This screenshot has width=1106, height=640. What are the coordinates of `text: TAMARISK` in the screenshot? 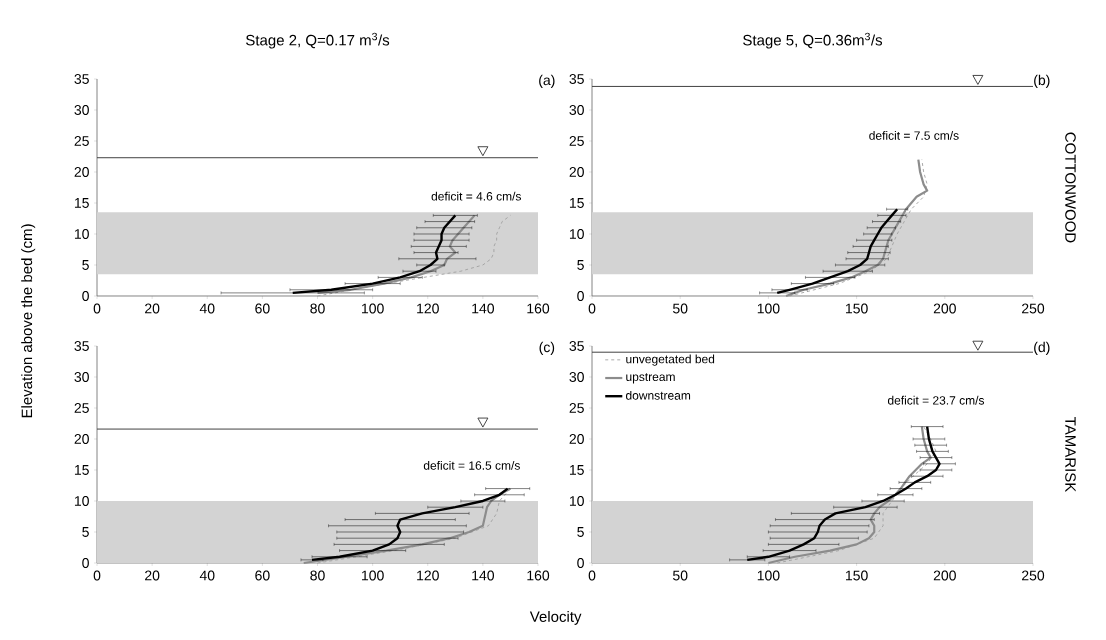 It's located at (1070, 455).